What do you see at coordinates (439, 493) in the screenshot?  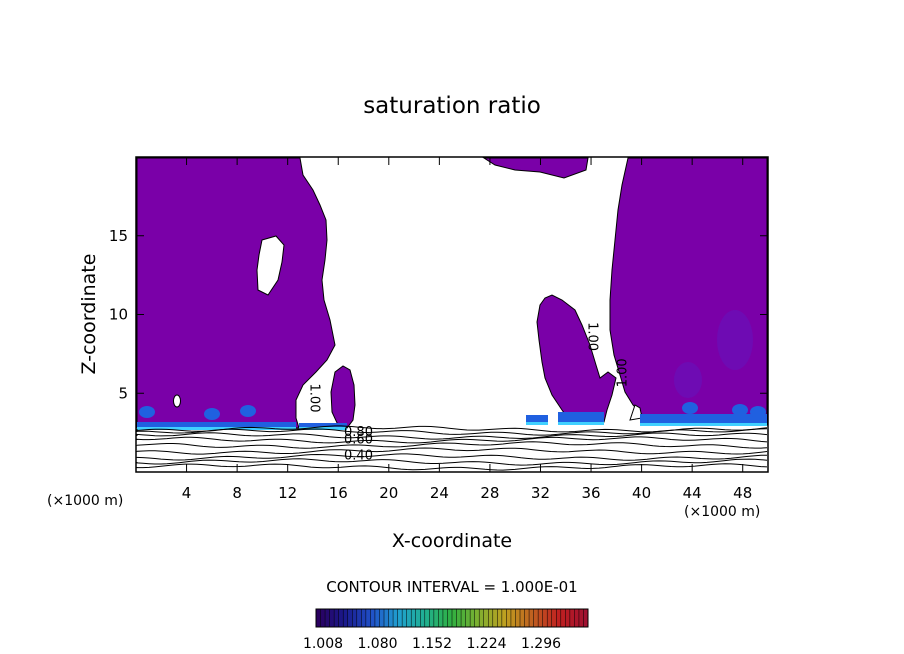 I see `x-tick-label: 24` at bounding box center [439, 493].